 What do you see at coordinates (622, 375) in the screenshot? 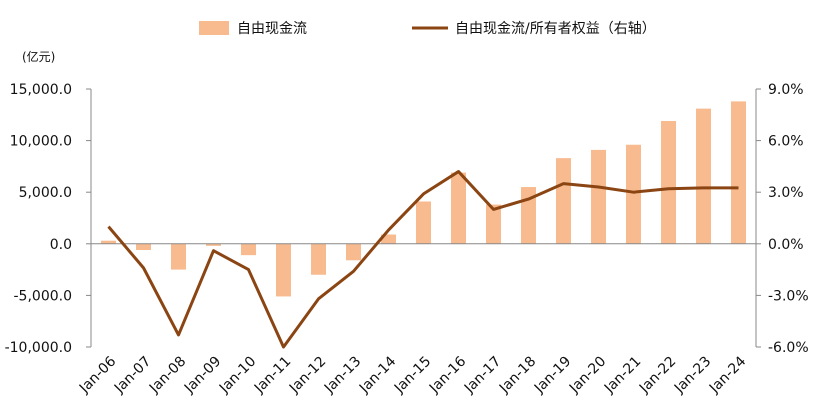
I see `x-tick-label: Jan-21` at bounding box center [622, 375].